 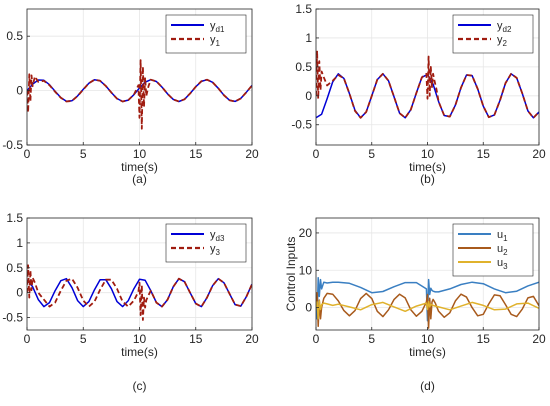 What do you see at coordinates (220, 238) in the screenshot?
I see `legend-label-subscript: d3` at bounding box center [220, 238].